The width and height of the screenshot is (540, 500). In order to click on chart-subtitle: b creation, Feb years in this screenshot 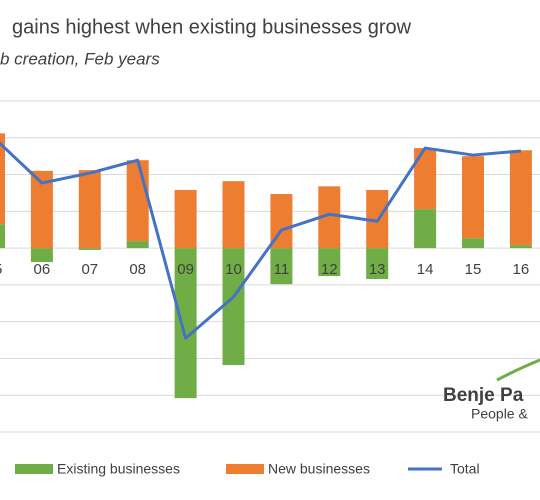, I will do `click(80, 58)`.